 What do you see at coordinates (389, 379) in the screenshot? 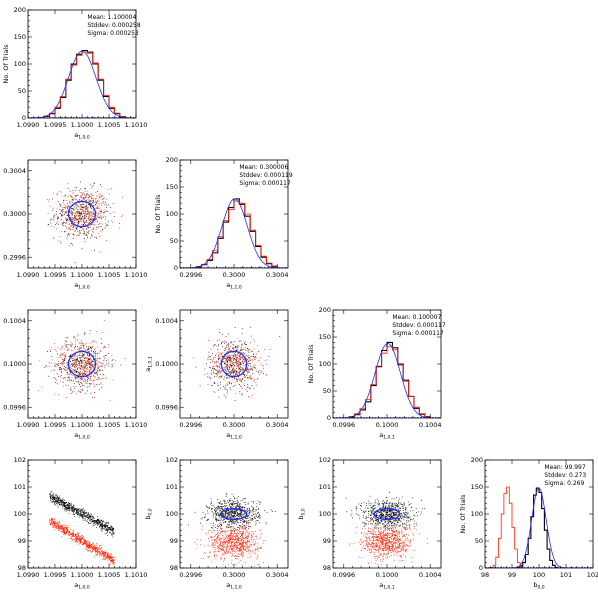
I see `histogram-series-black` at bounding box center [389, 379].